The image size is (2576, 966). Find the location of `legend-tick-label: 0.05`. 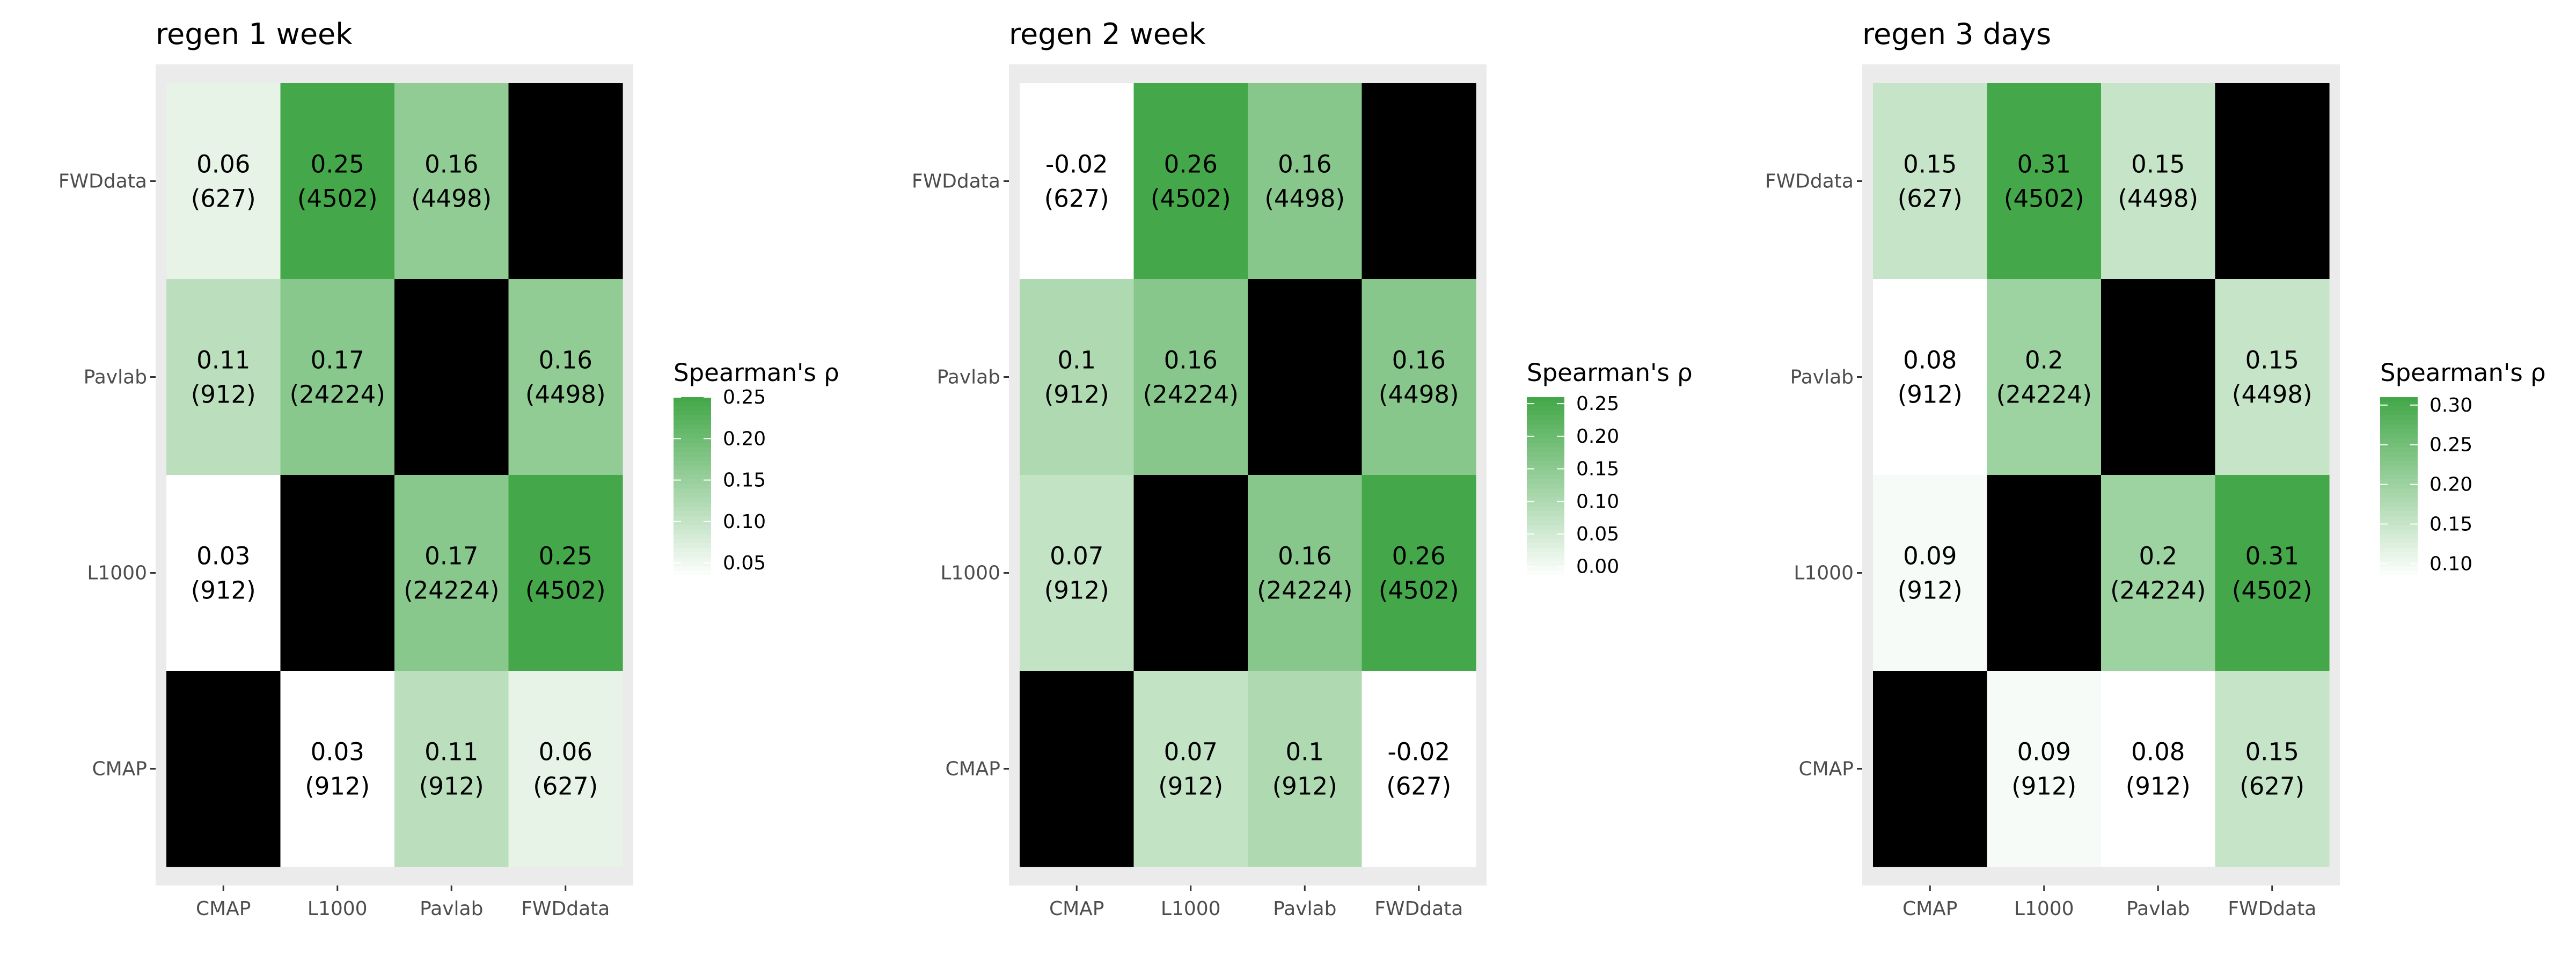

legend-tick-label: 0.05 is located at coordinates (1597, 534).